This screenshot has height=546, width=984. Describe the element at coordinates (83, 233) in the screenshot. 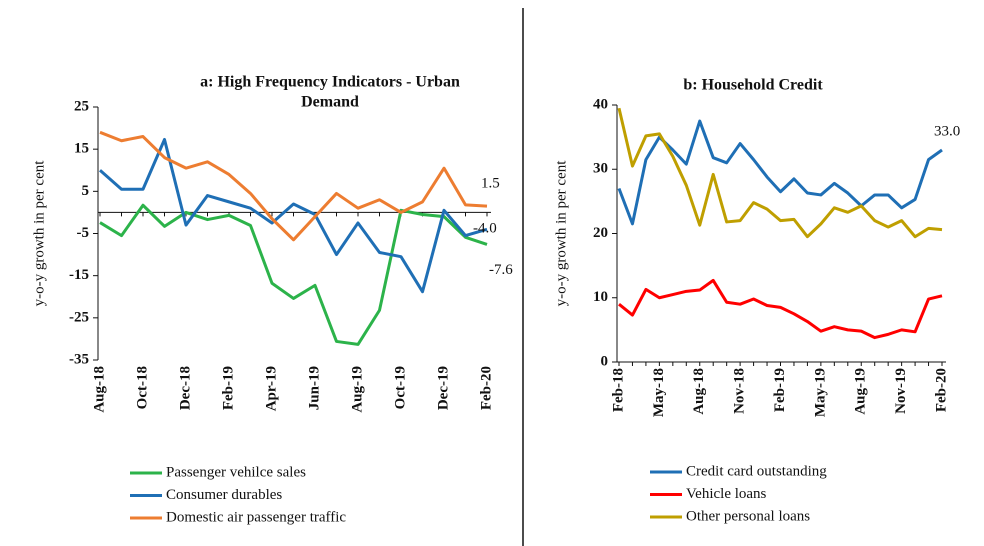

I see `y-tick-label: -5` at that location.